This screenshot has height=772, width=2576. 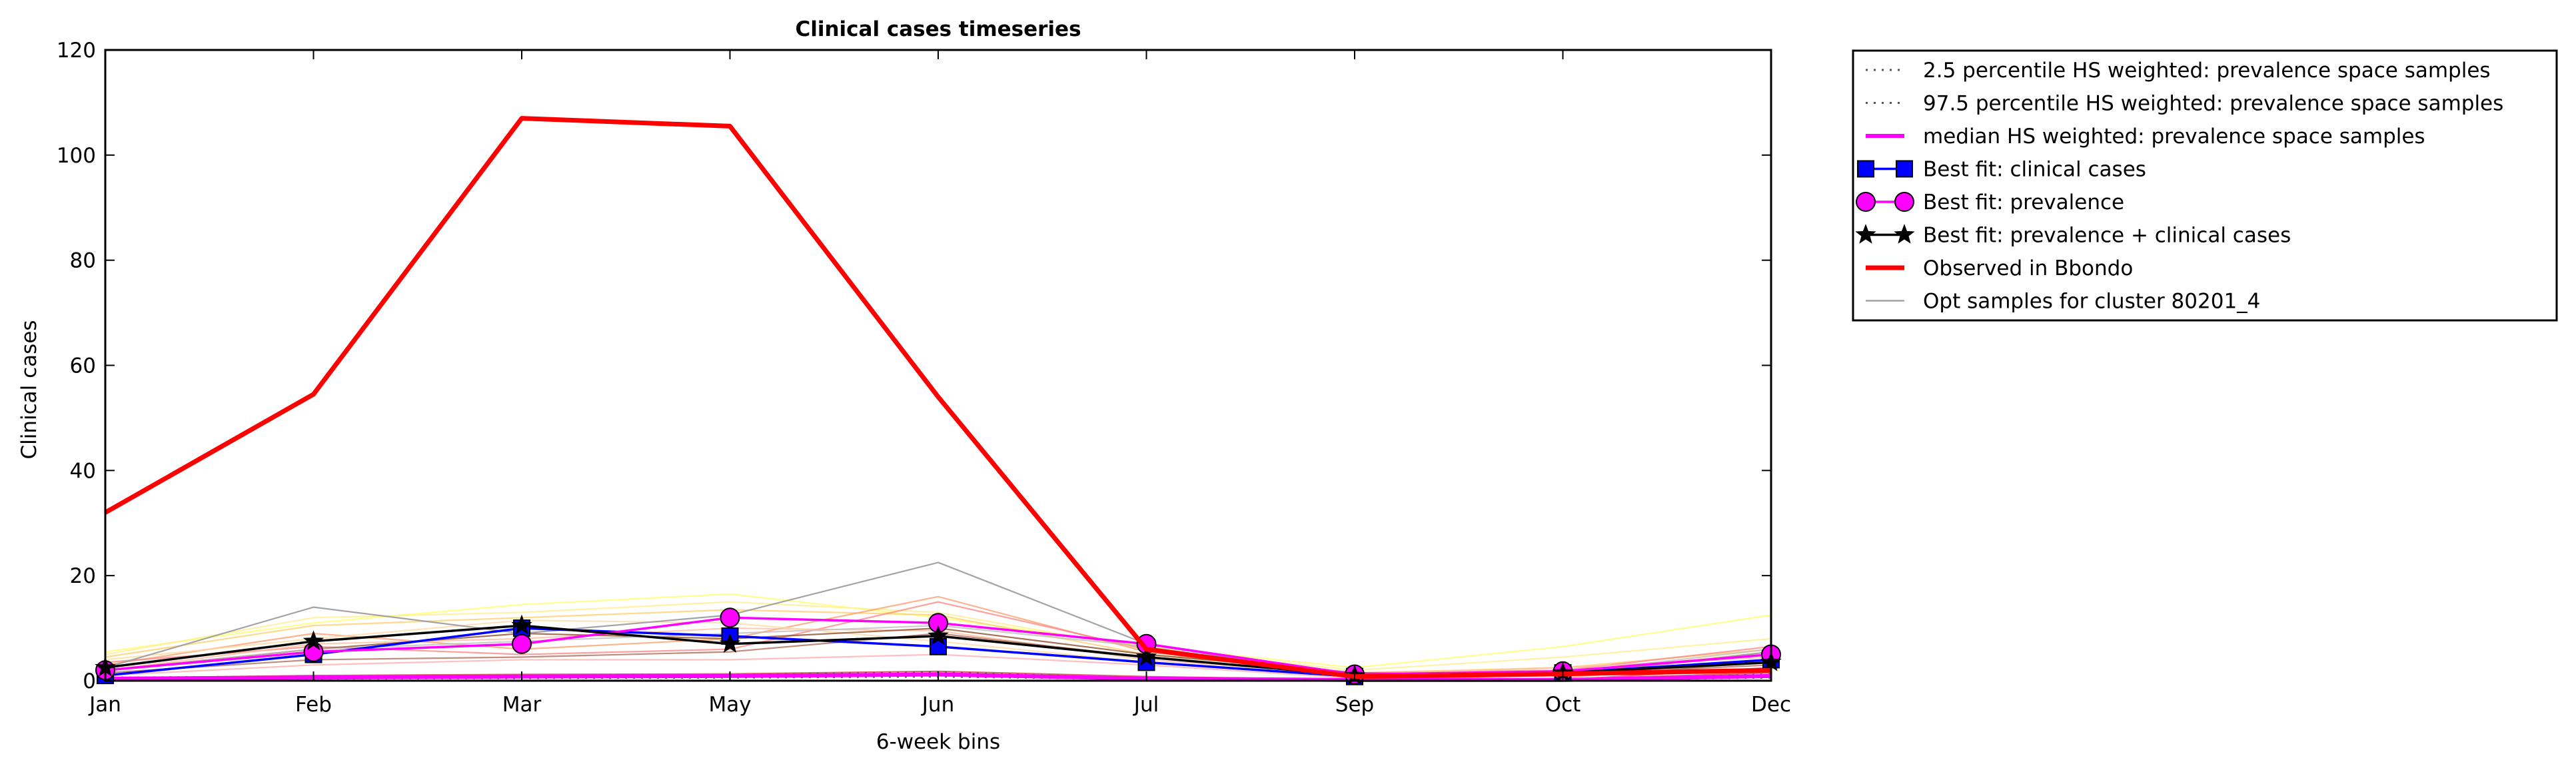 I want to click on legend-entry-3: Best fit: clinical cases, so click(x=2002, y=170).